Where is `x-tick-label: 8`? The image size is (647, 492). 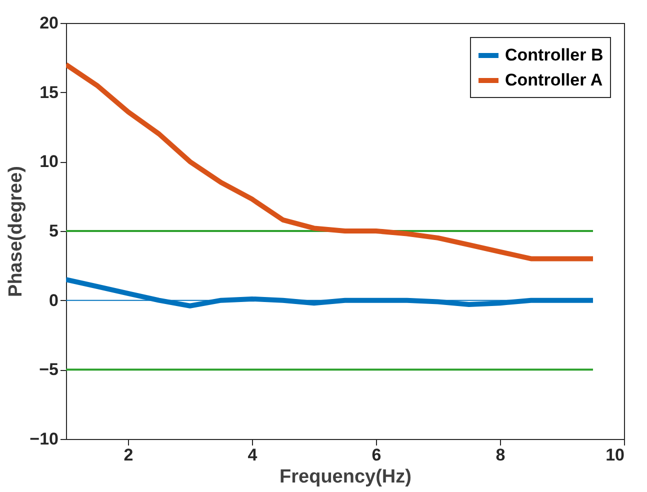
x-tick-label: 8 is located at coordinates (501, 455).